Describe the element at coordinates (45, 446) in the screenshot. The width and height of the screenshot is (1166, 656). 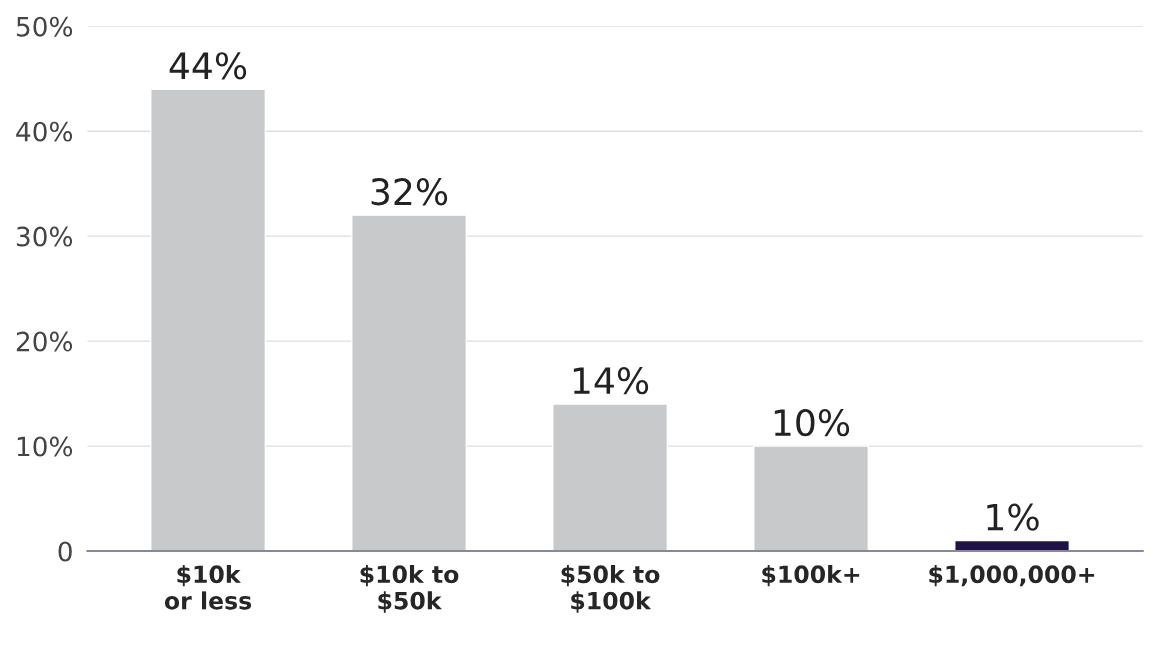
I see `y-tick-label: 10%` at that location.